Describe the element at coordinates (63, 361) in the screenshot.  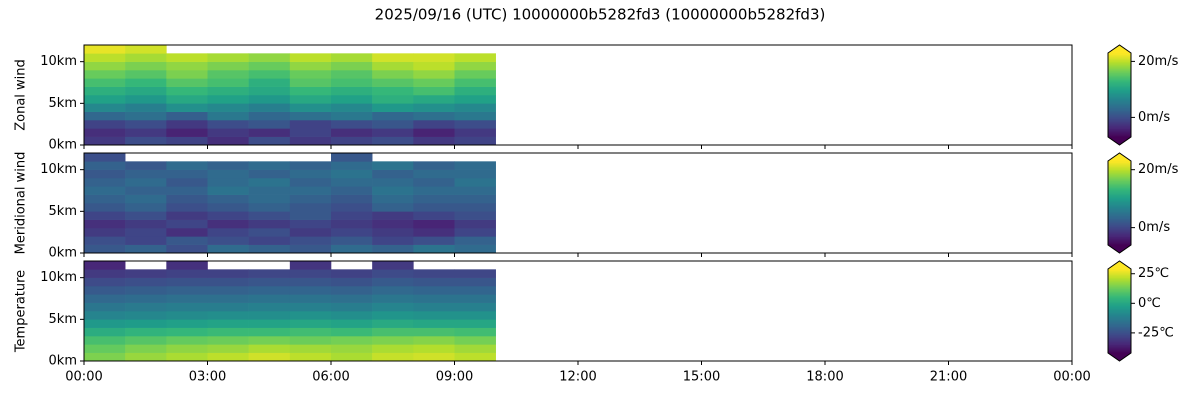
I see `y-tick-label: 0km` at that location.